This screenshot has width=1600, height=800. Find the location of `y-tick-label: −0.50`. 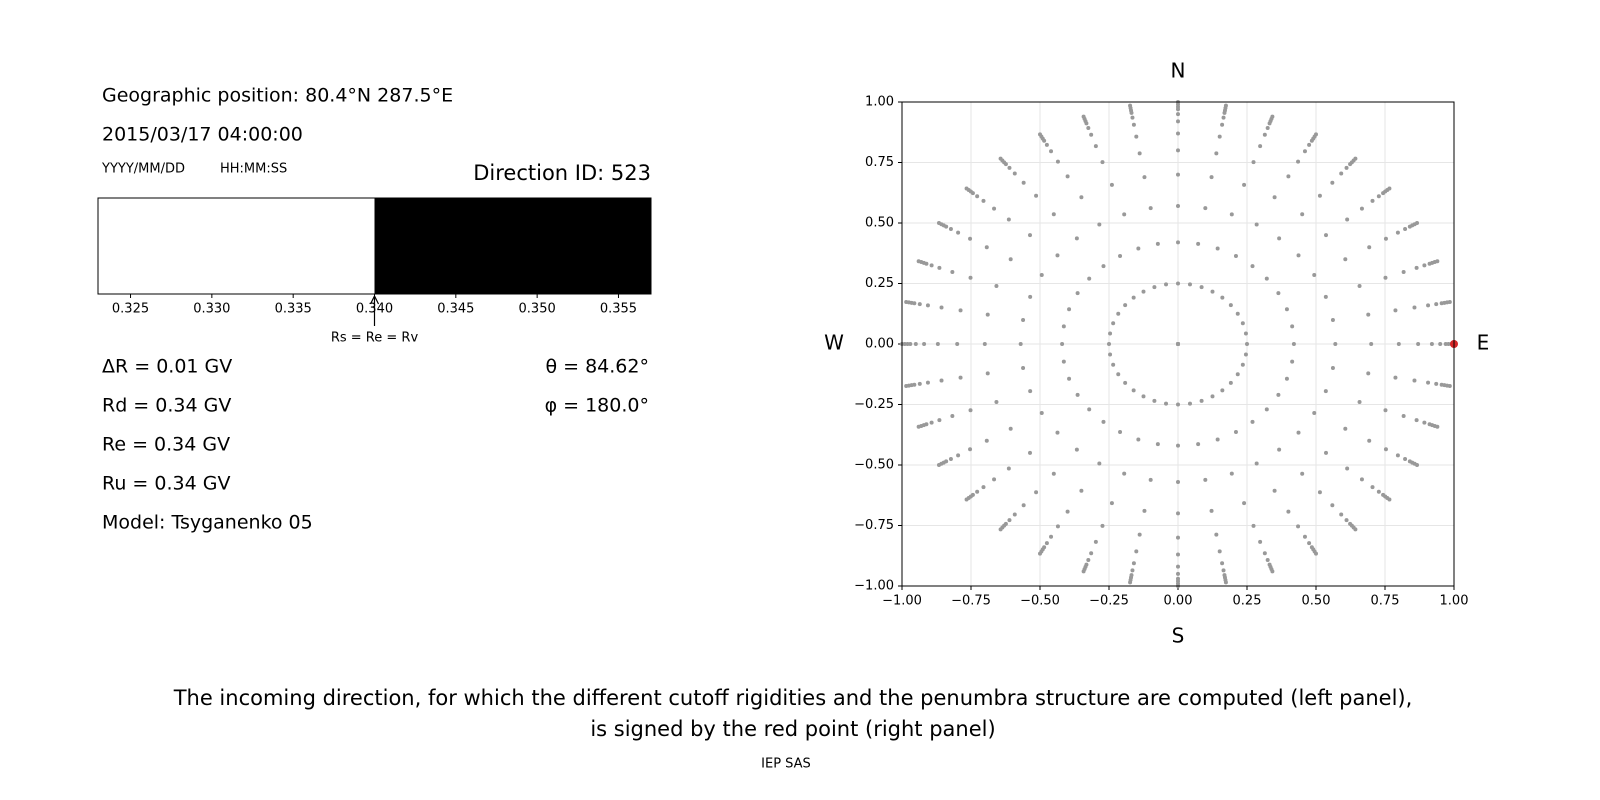

y-tick-label: −0.50 is located at coordinates (874, 465).